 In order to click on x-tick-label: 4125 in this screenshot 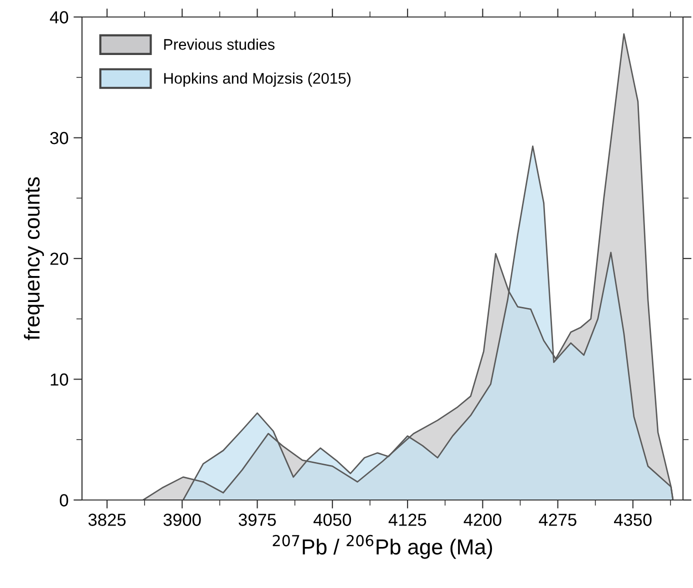, I will do `click(407, 520)`.